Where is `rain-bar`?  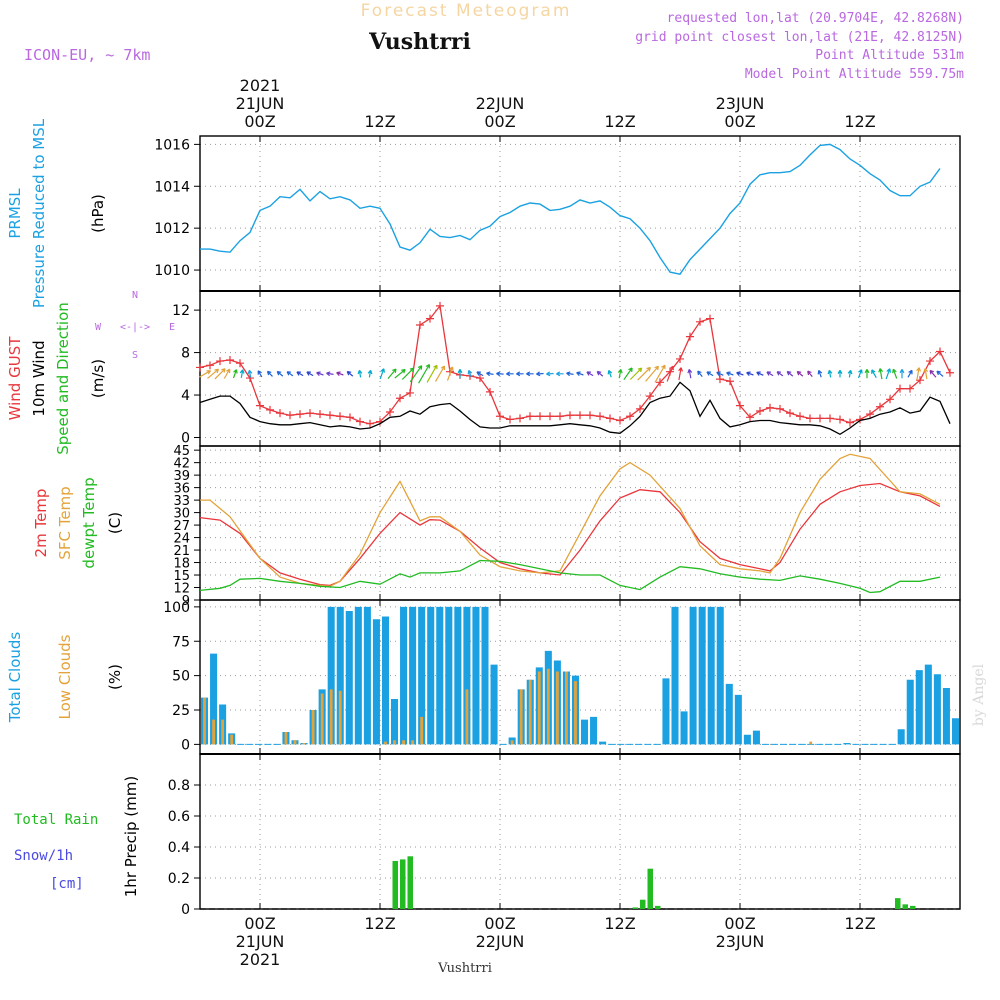 rain-bar is located at coordinates (635, 908).